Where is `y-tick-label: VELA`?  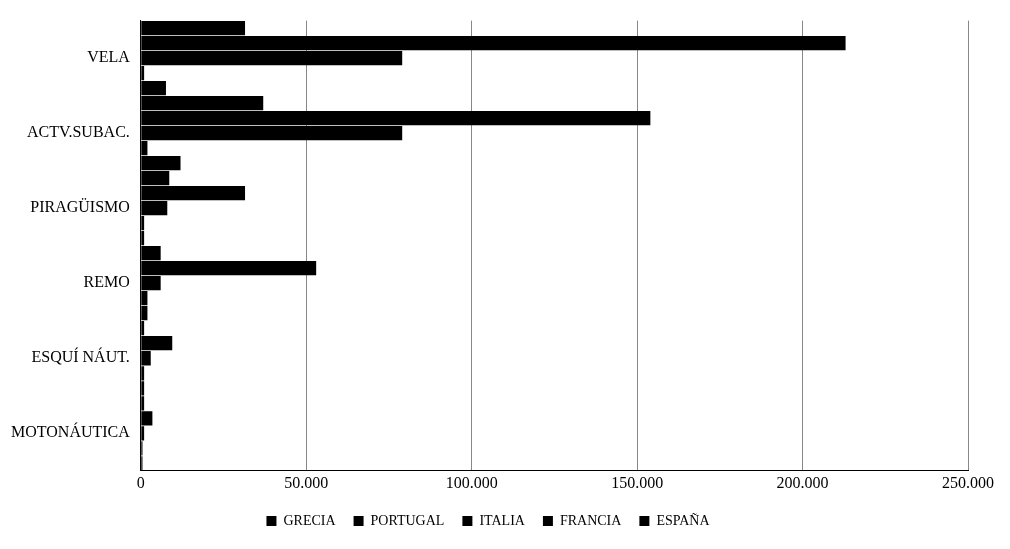 y-tick-label: VELA is located at coordinates (109, 57).